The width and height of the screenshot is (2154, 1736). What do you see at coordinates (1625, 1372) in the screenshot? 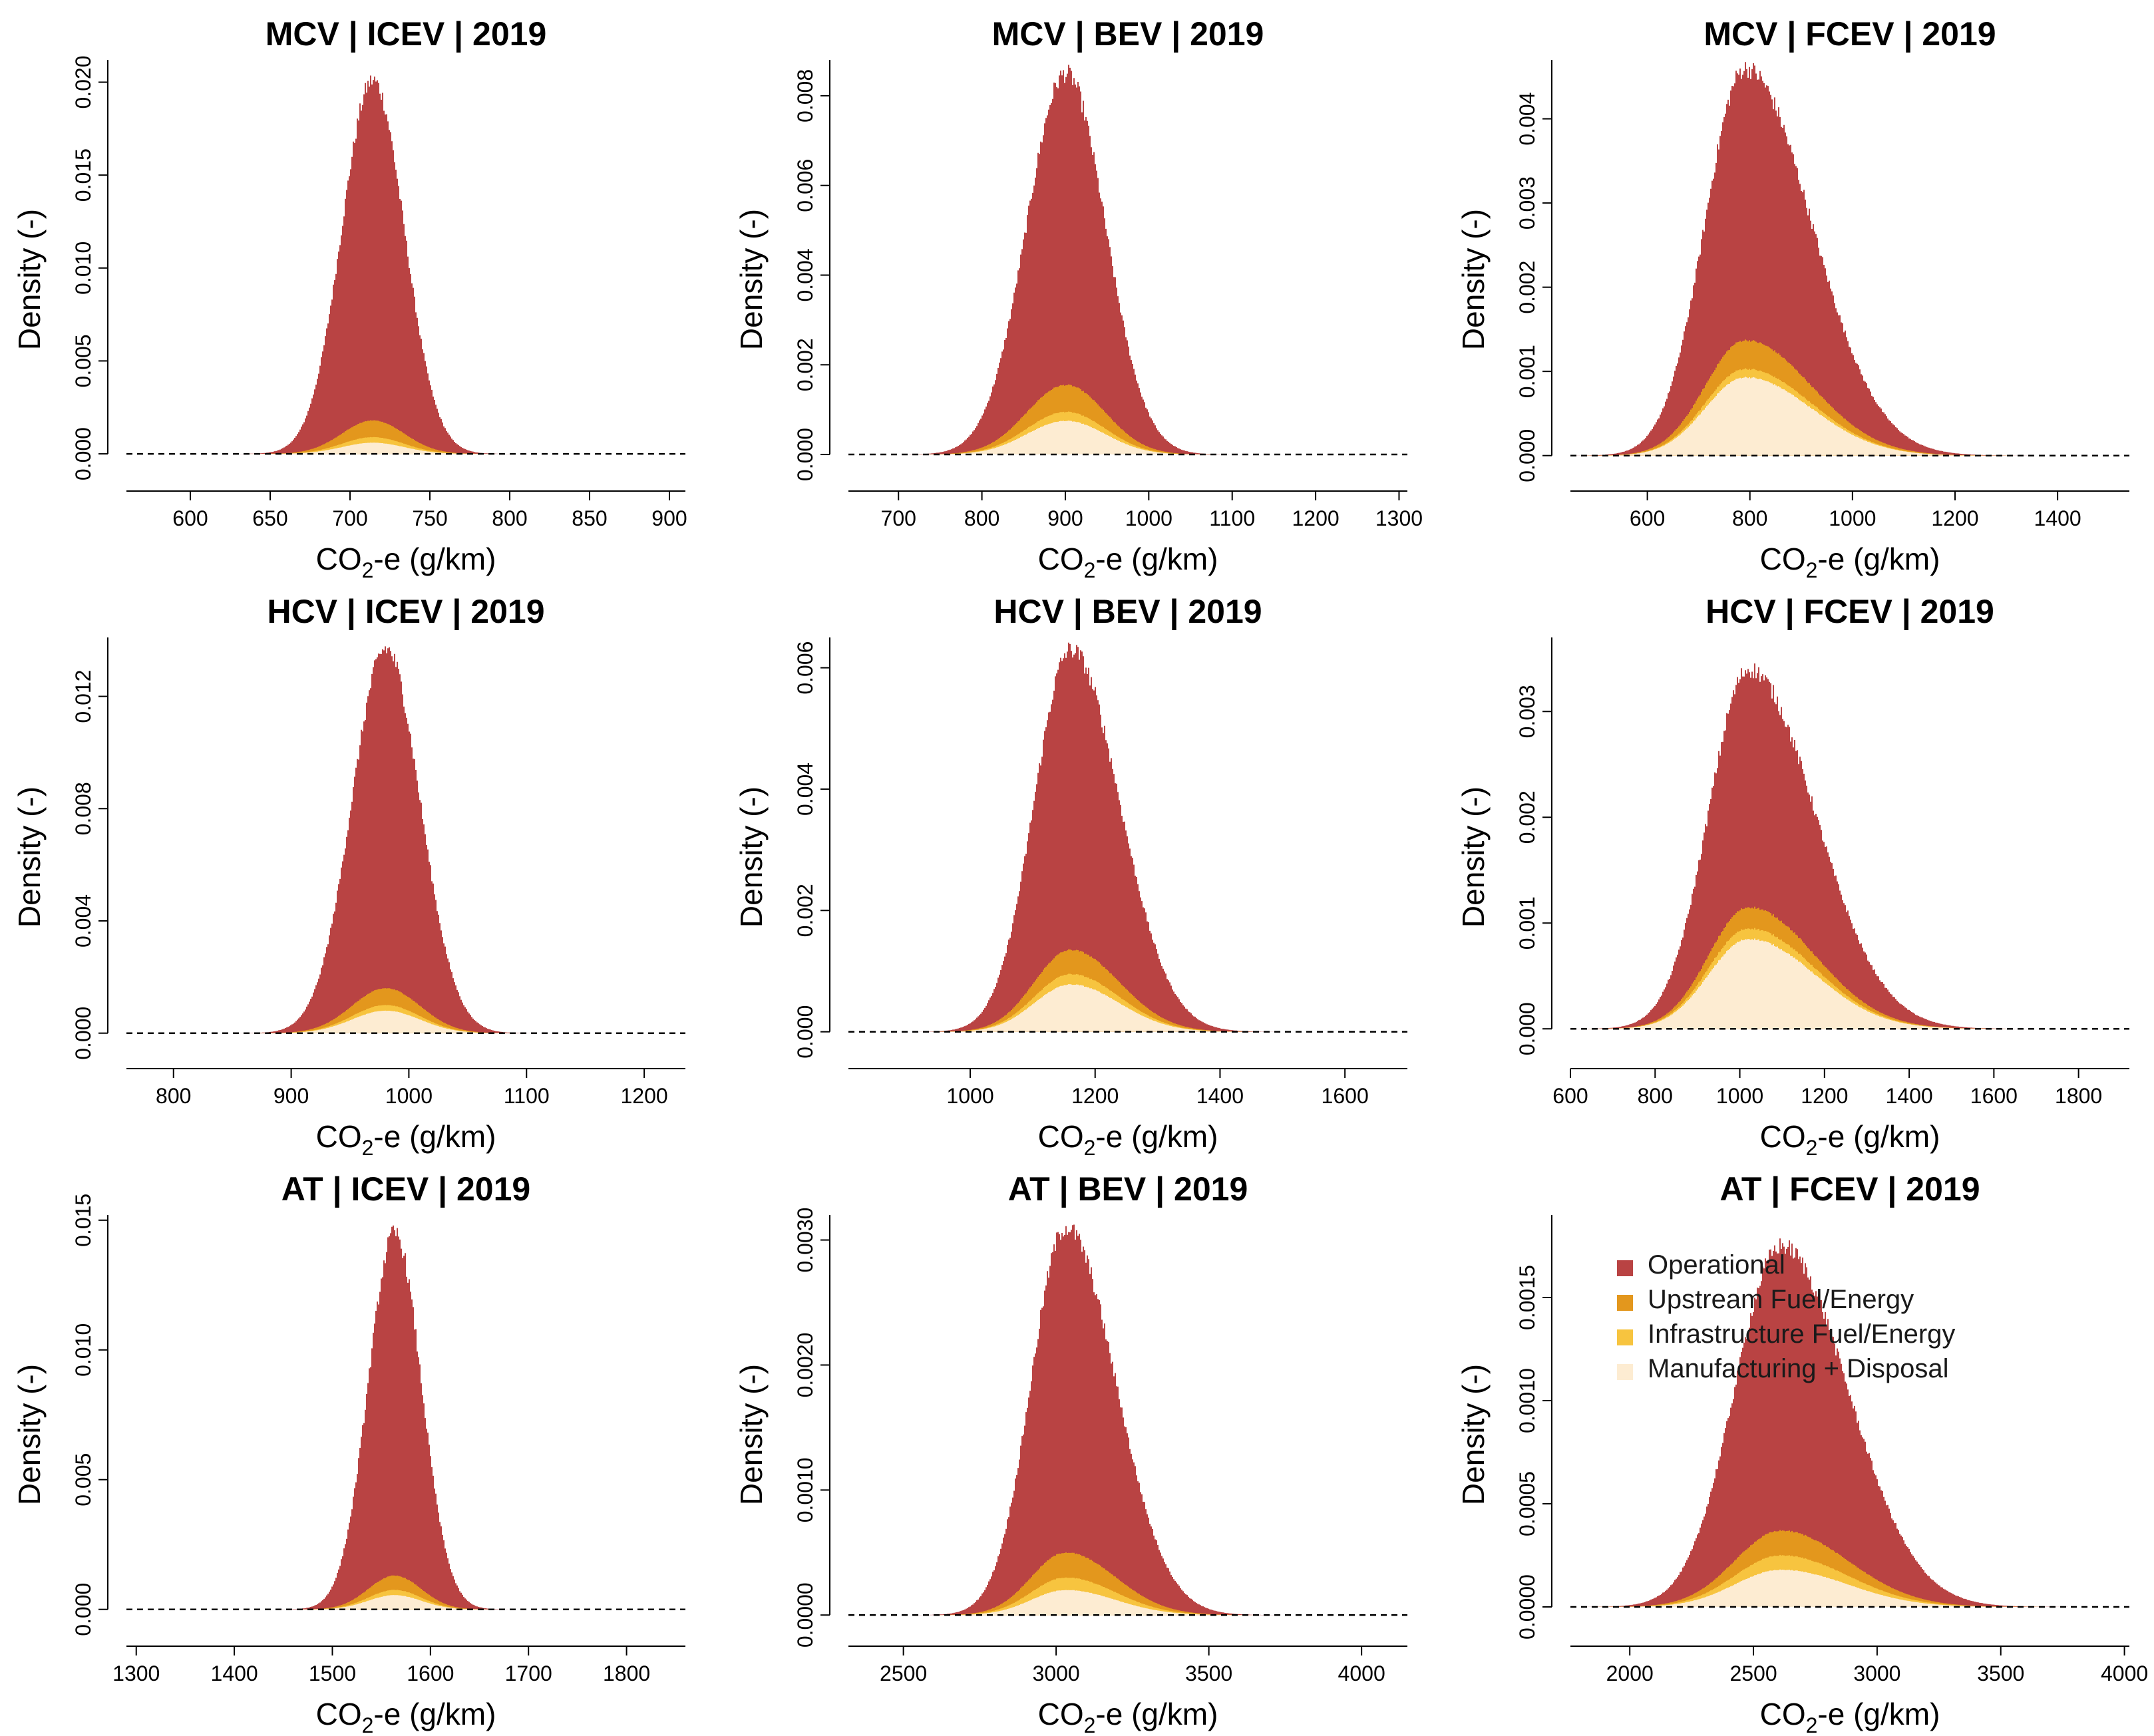
I see `legend-swatch-manufacturing-disposal` at bounding box center [1625, 1372].